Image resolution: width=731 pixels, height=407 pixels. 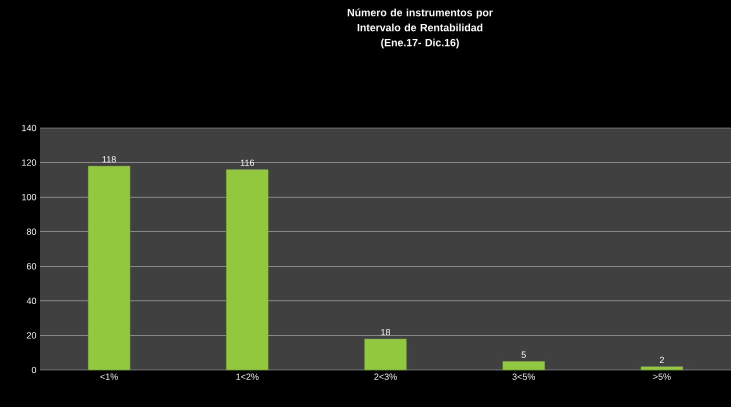 What do you see at coordinates (29, 128) in the screenshot?
I see `y-tick-label: 140` at bounding box center [29, 128].